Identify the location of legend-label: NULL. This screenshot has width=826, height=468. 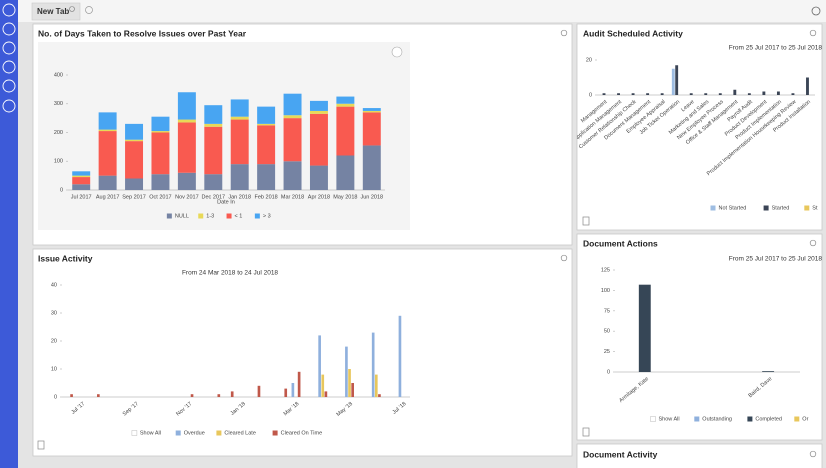
(182, 216).